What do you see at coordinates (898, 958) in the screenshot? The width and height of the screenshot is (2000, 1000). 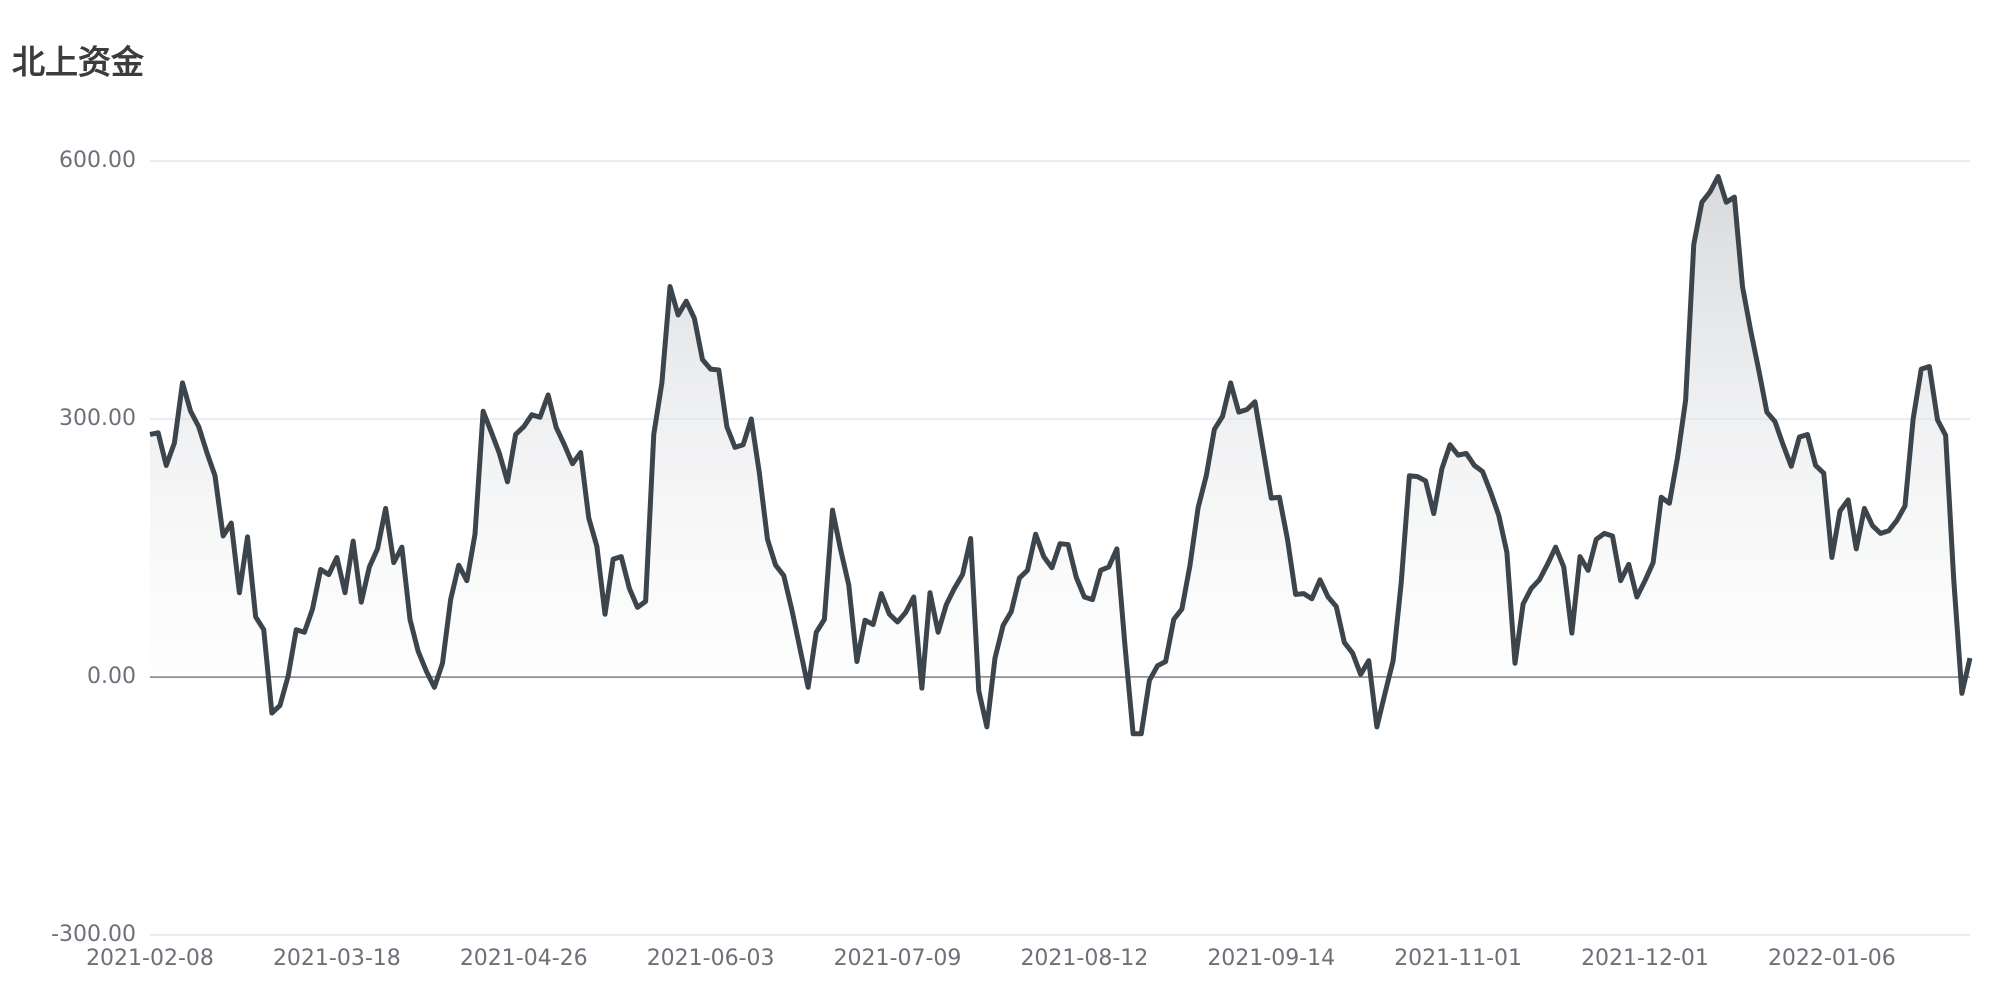 I see `x-tick-label: 2021-07-09` at bounding box center [898, 958].